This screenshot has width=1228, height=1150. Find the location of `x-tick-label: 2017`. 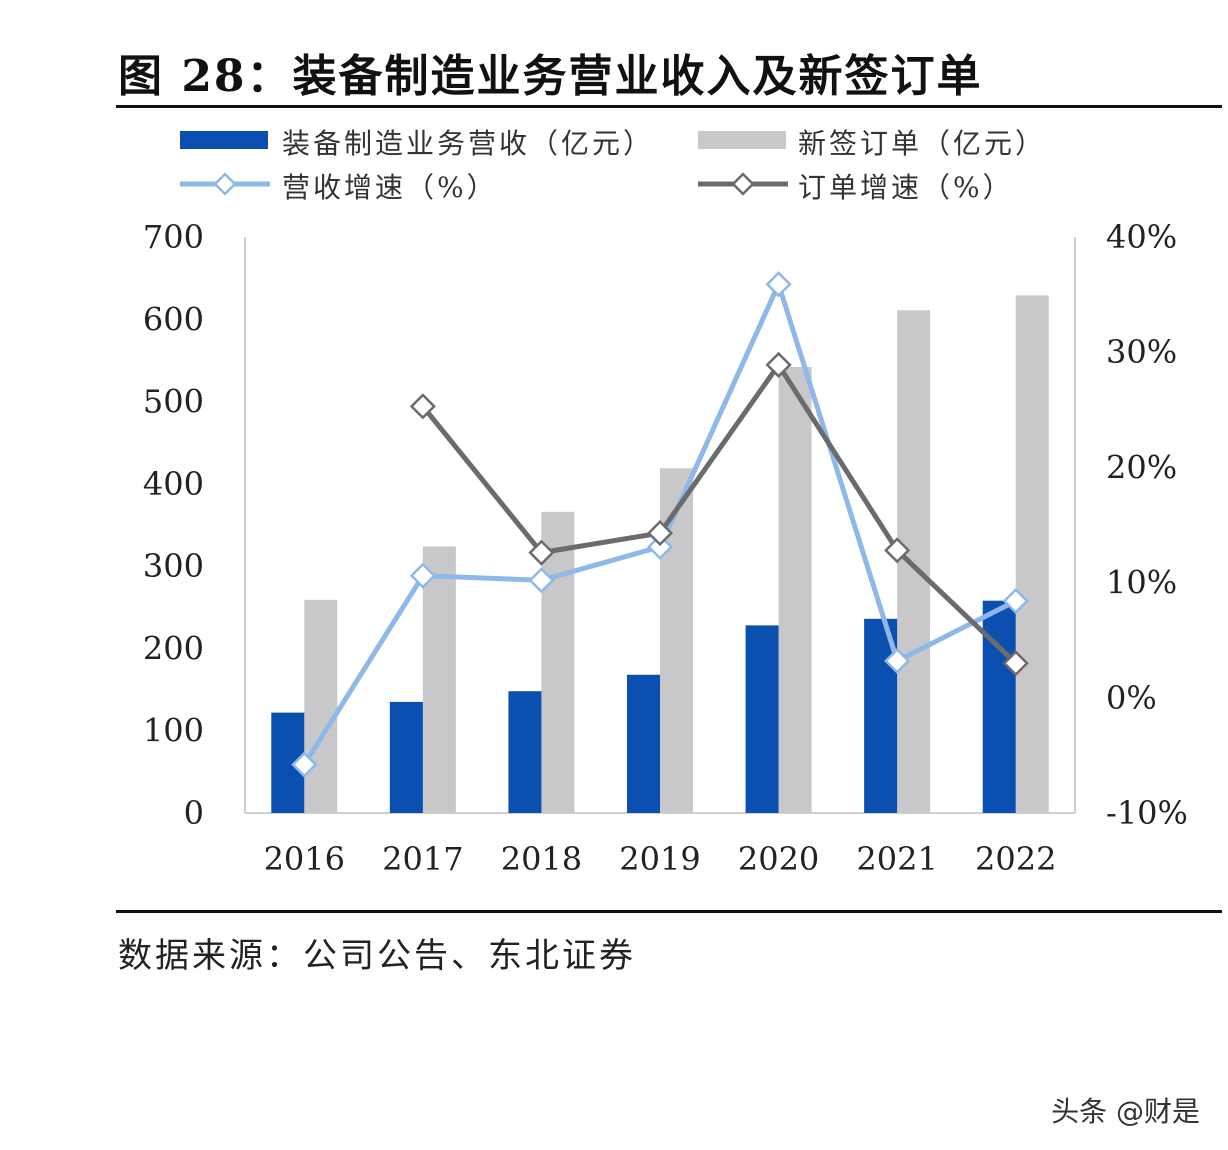

x-tick-label: 2017 is located at coordinates (422, 859).